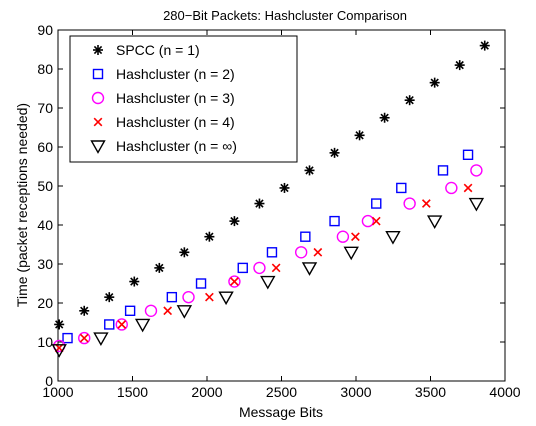 This screenshot has height=426, width=536. Describe the element at coordinates (45, 303) in the screenshot. I see `y-tick-label: 20` at that location.